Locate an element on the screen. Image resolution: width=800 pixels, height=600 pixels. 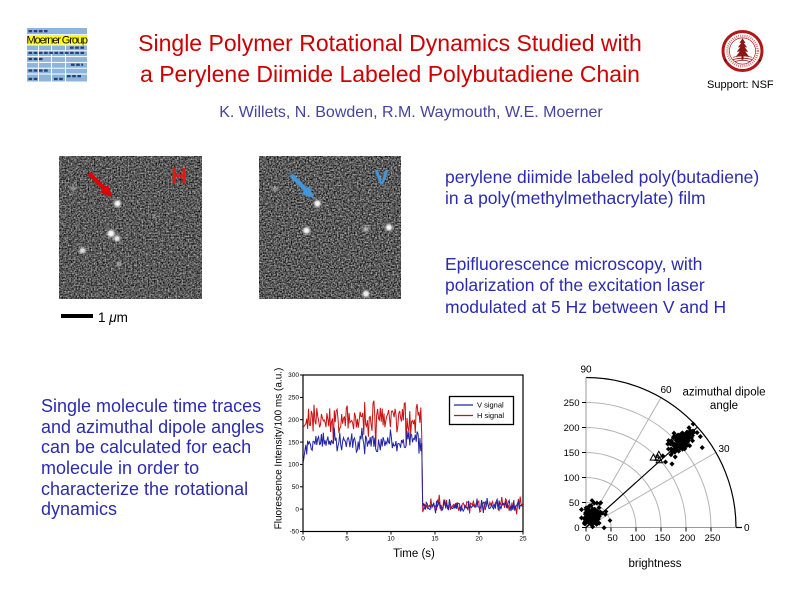
svg-text: brightness is located at coordinates (654, 564).